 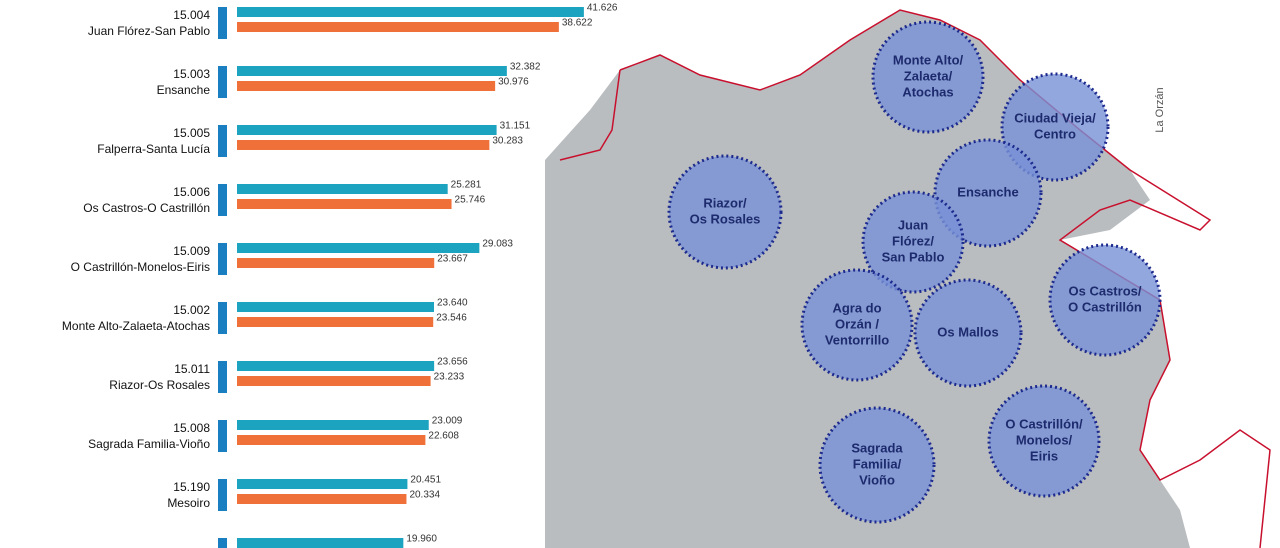 What do you see at coordinates (577, 23) in the screenshot?
I see `value-label: 38.622` at bounding box center [577, 23].